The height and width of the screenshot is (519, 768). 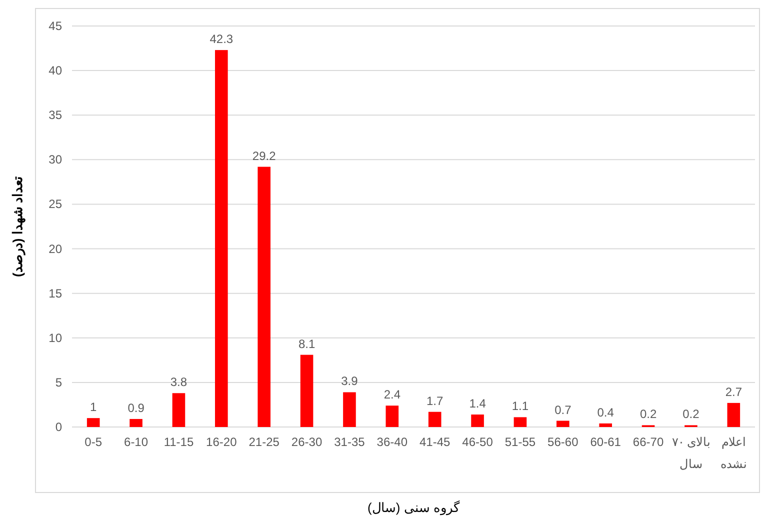 I want to click on x-tick-label: بالای ۷۰ سال, so click(x=691, y=453).